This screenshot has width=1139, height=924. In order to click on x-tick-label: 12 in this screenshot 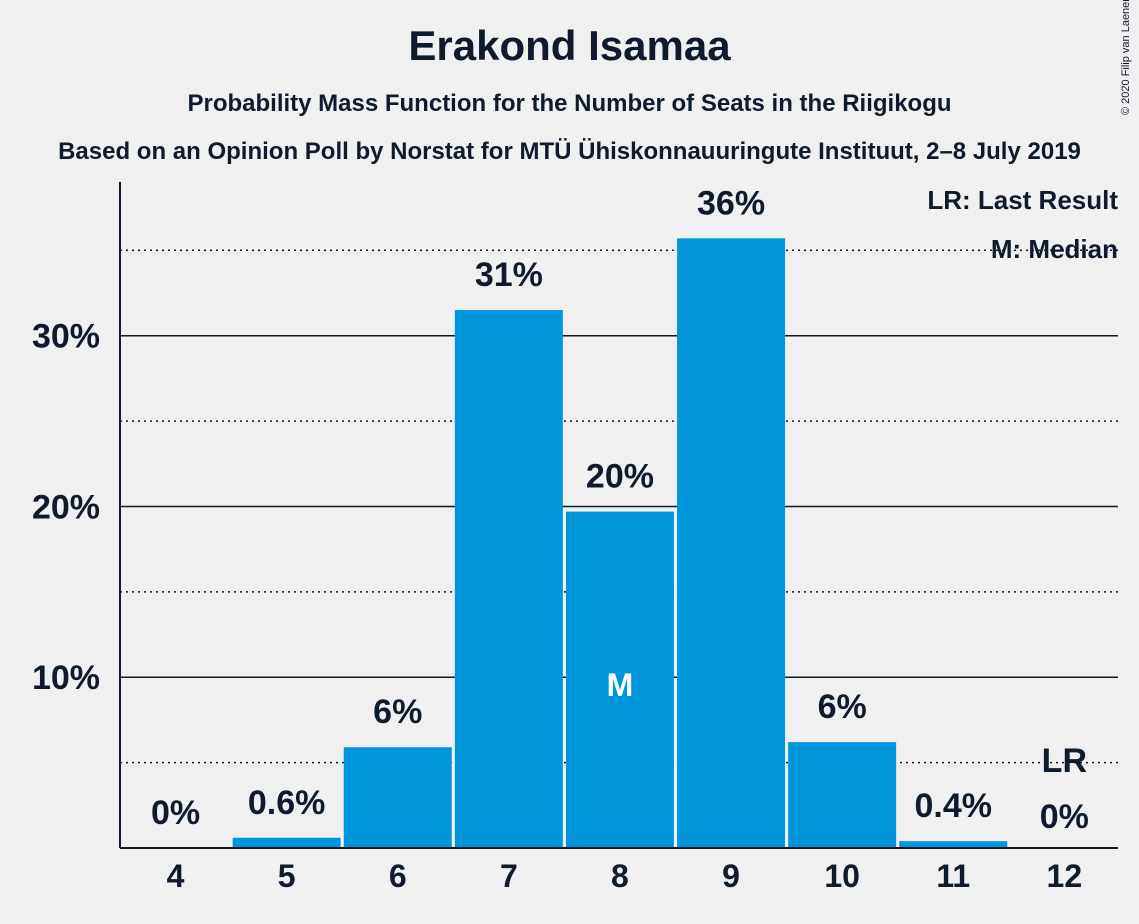, I will do `click(1065, 876)`.